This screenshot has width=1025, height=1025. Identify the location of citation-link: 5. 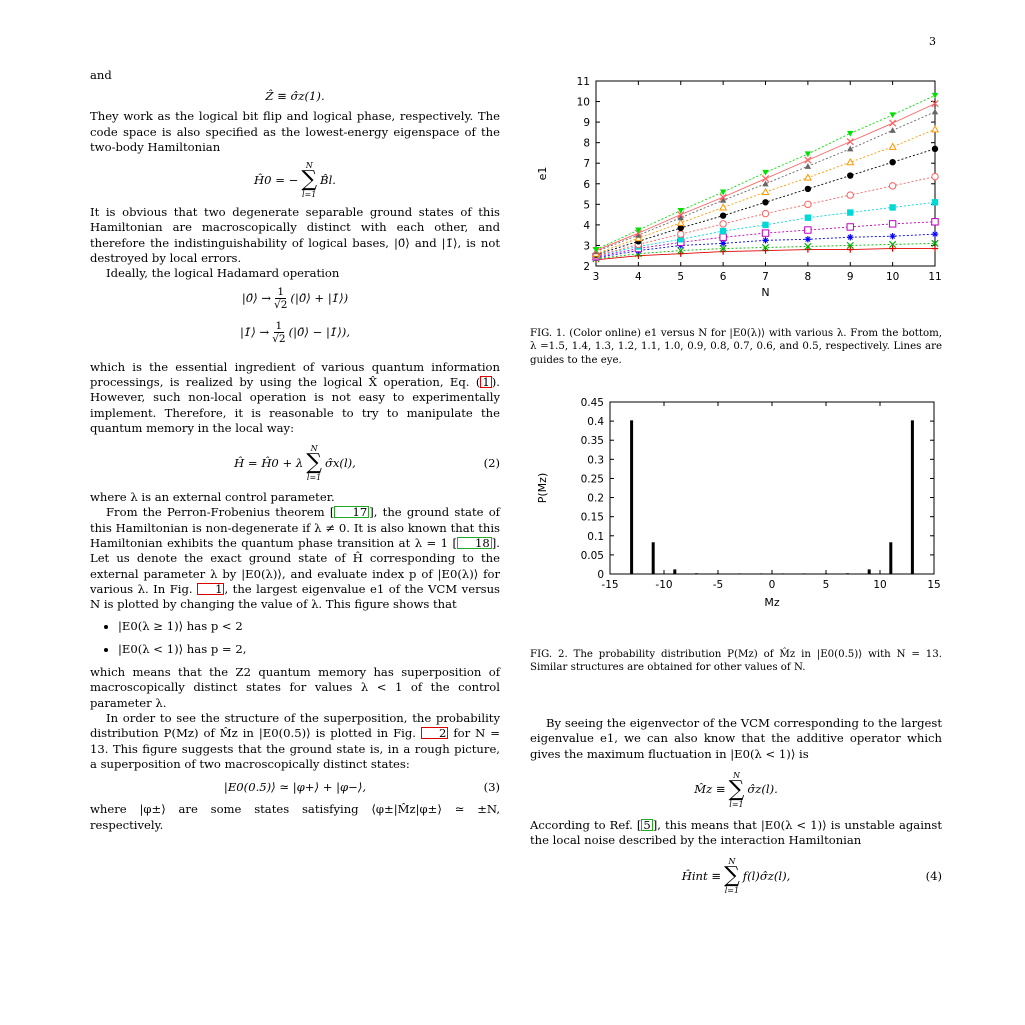
(647, 824).